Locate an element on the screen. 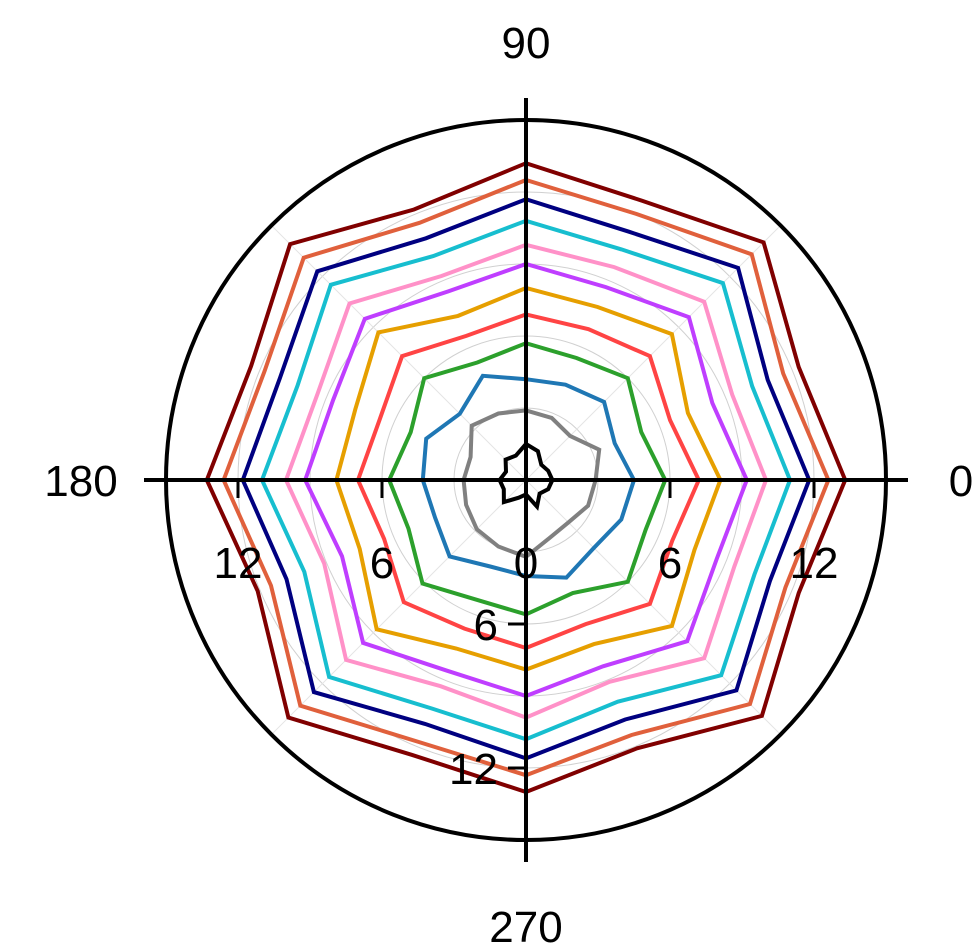  angle-label-180: 180 is located at coordinates (80, 481).